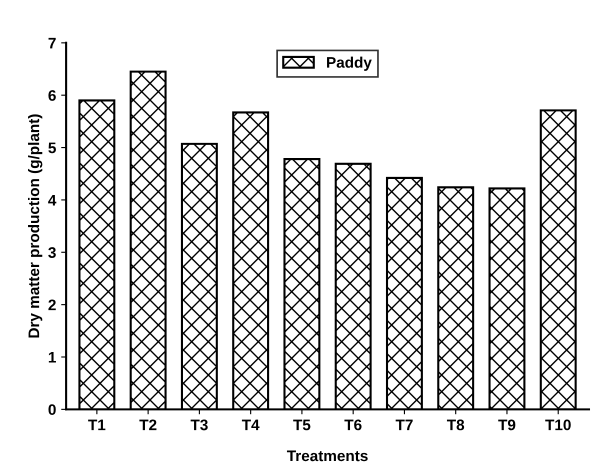 The image size is (601, 476). What do you see at coordinates (199, 424) in the screenshot?
I see `x-tick-label: T3` at bounding box center [199, 424].